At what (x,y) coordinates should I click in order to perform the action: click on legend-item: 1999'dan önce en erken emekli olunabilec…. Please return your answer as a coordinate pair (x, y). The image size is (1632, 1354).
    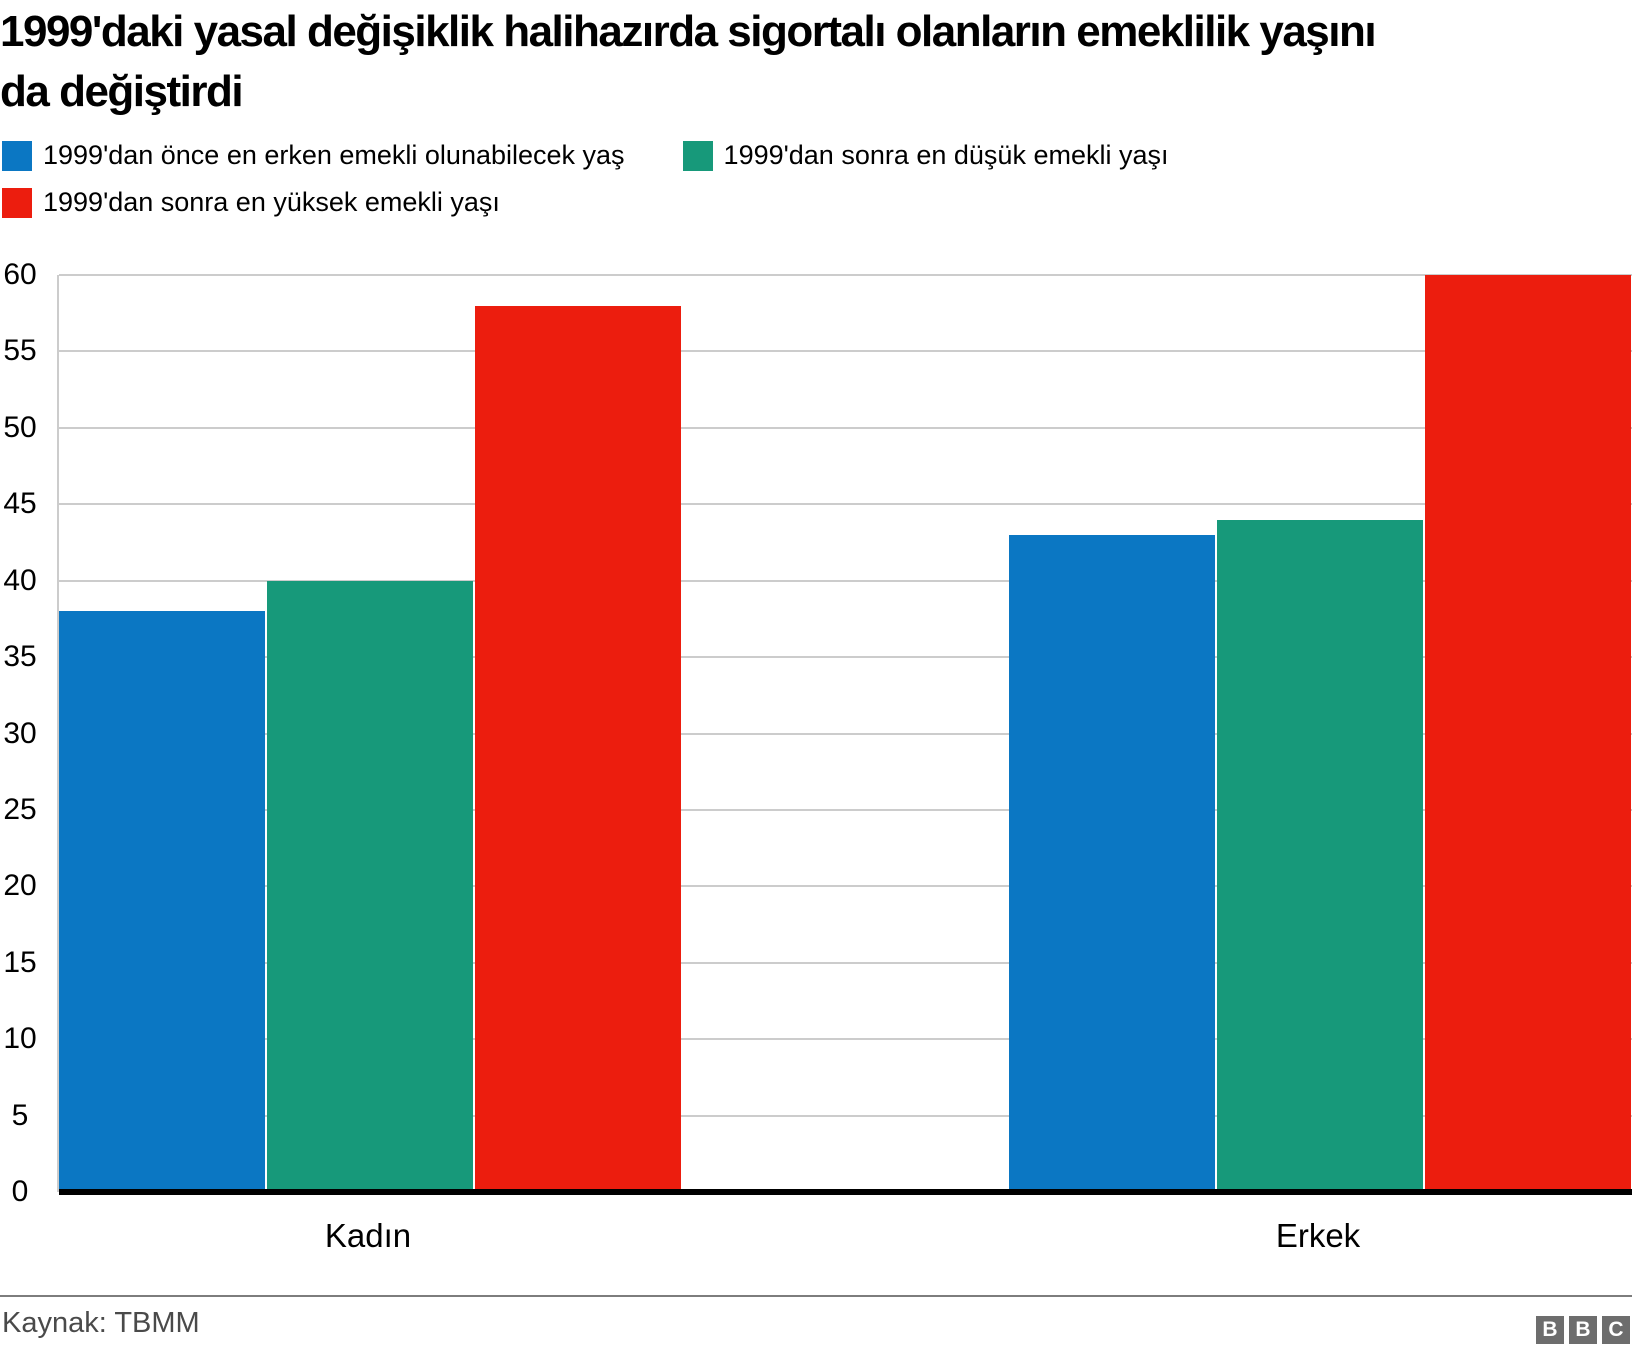
    Looking at the image, I should click on (313, 155).